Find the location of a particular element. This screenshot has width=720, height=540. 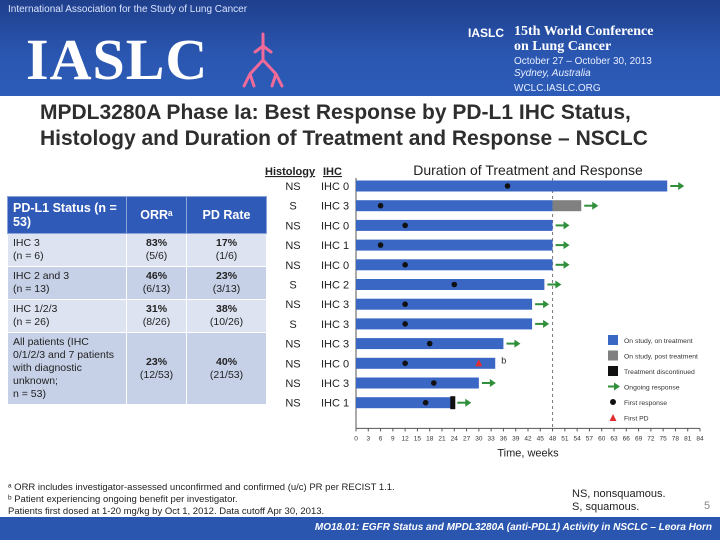

bar-post-treatment is located at coordinates (567, 206).